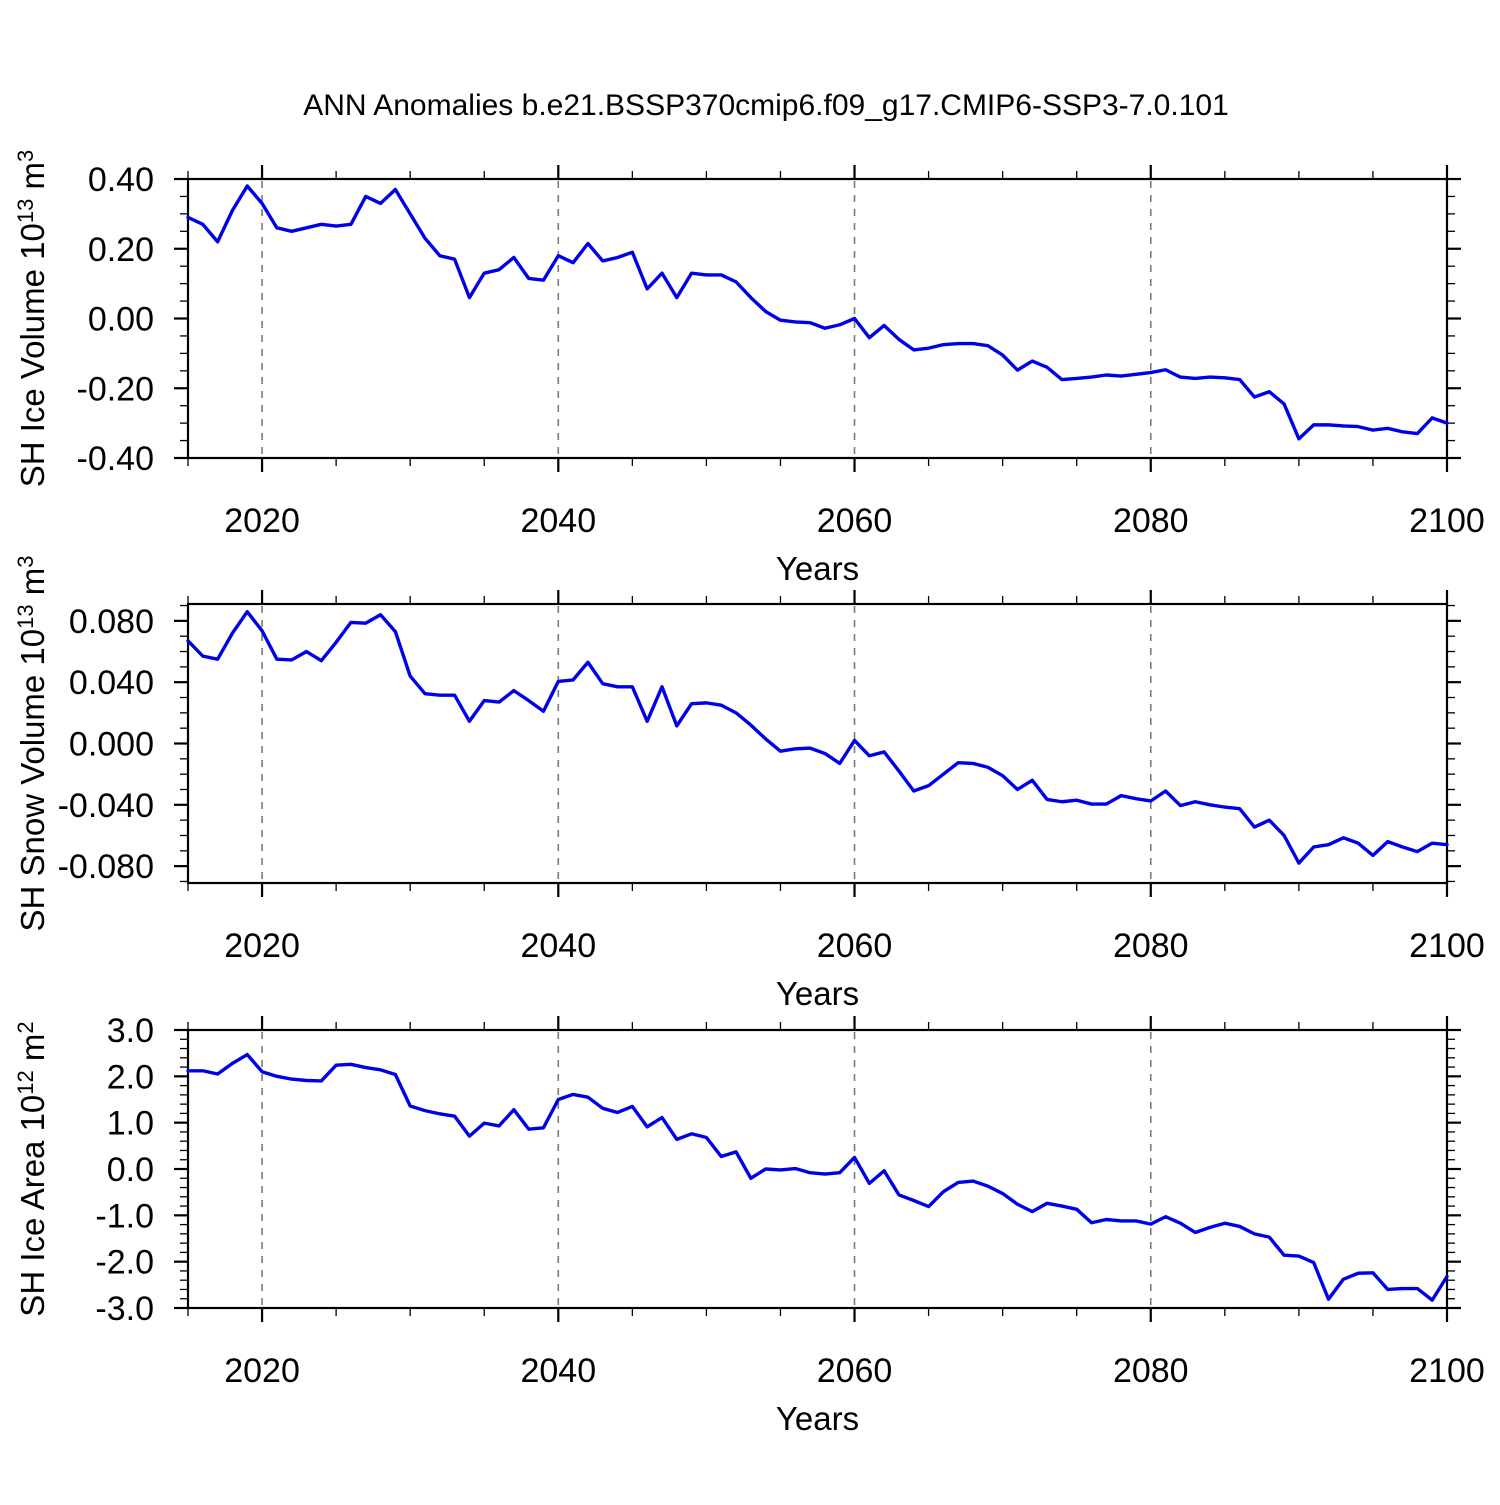  I want to click on y-tick-label: 0.040, so click(111, 683).